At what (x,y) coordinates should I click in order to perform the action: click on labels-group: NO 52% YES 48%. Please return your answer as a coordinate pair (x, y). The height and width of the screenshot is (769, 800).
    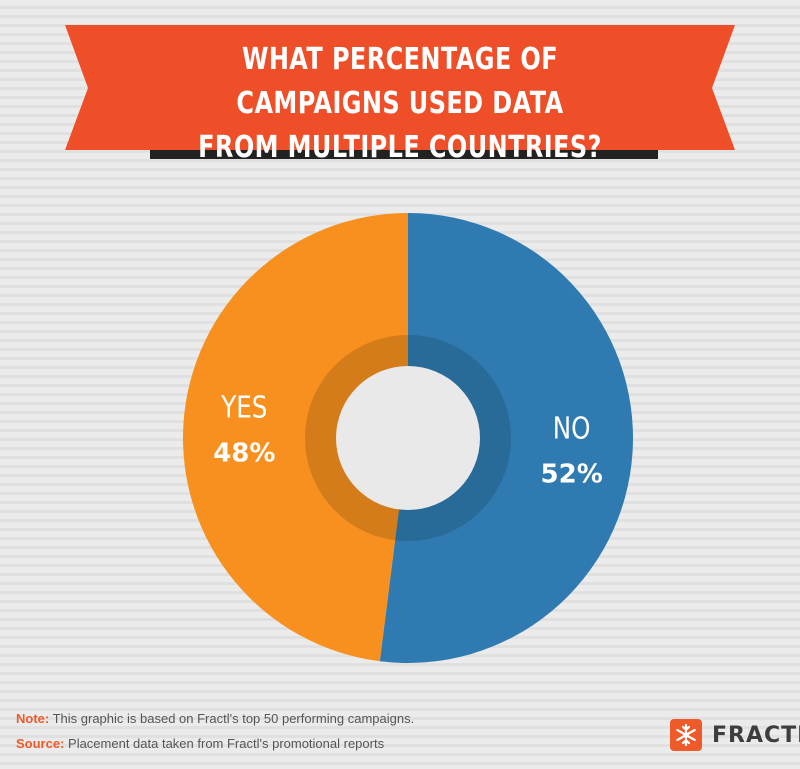
    Looking at the image, I should click on (408, 440).